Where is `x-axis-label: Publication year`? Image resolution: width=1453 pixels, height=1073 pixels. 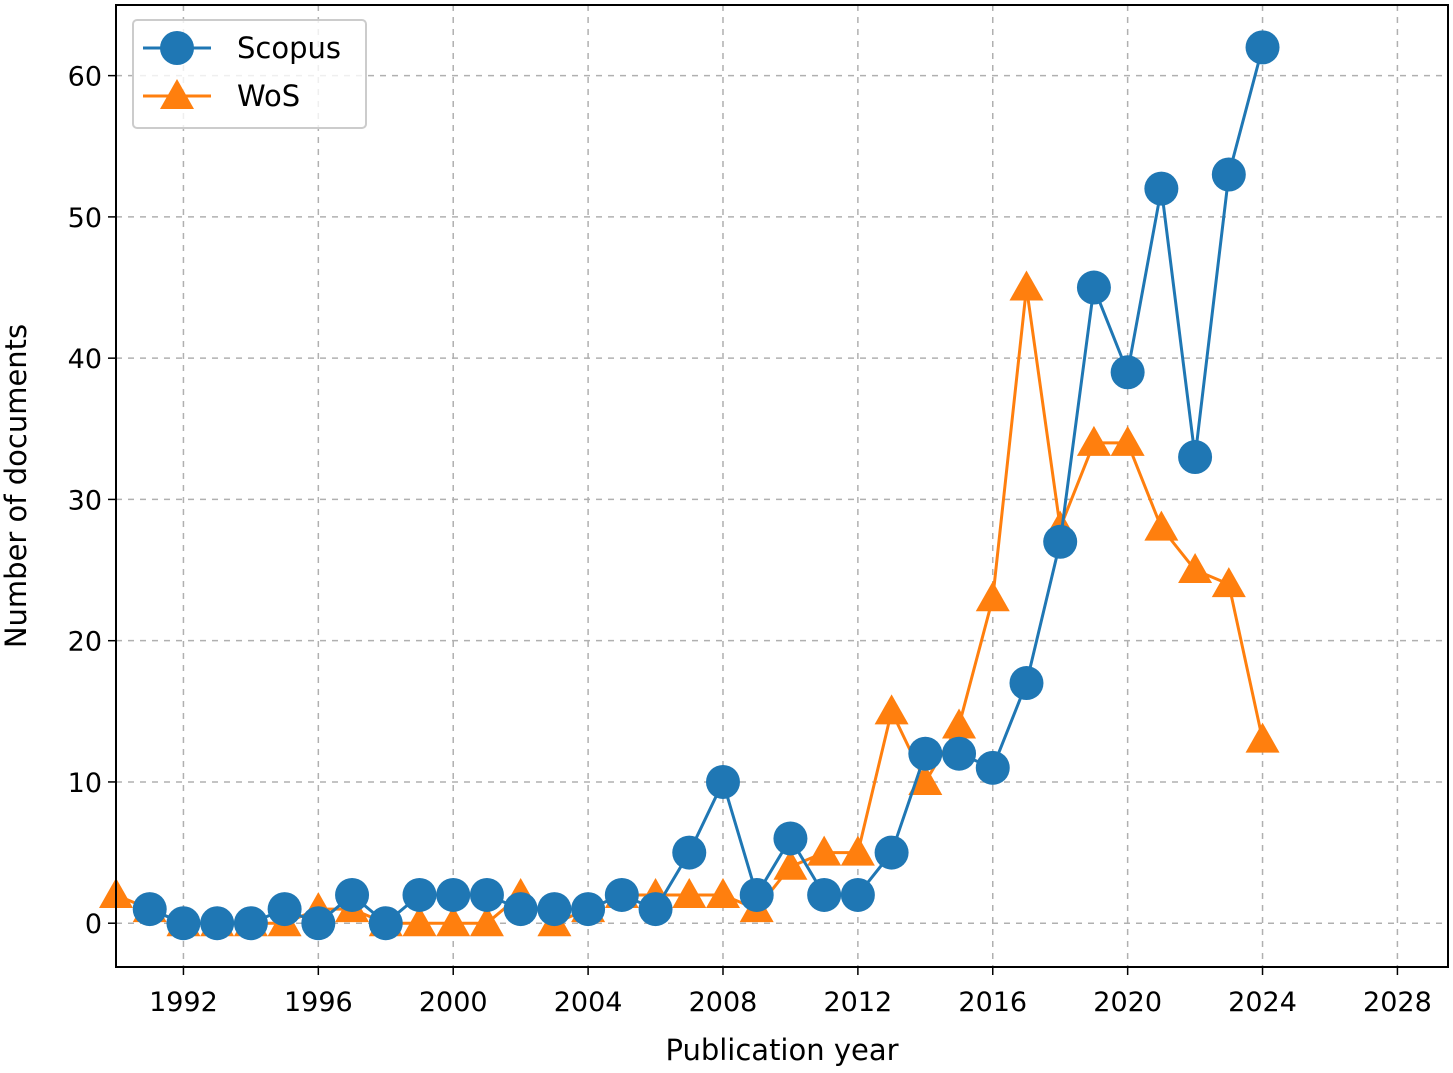
x-axis-label: Publication year is located at coordinates (781, 1050).